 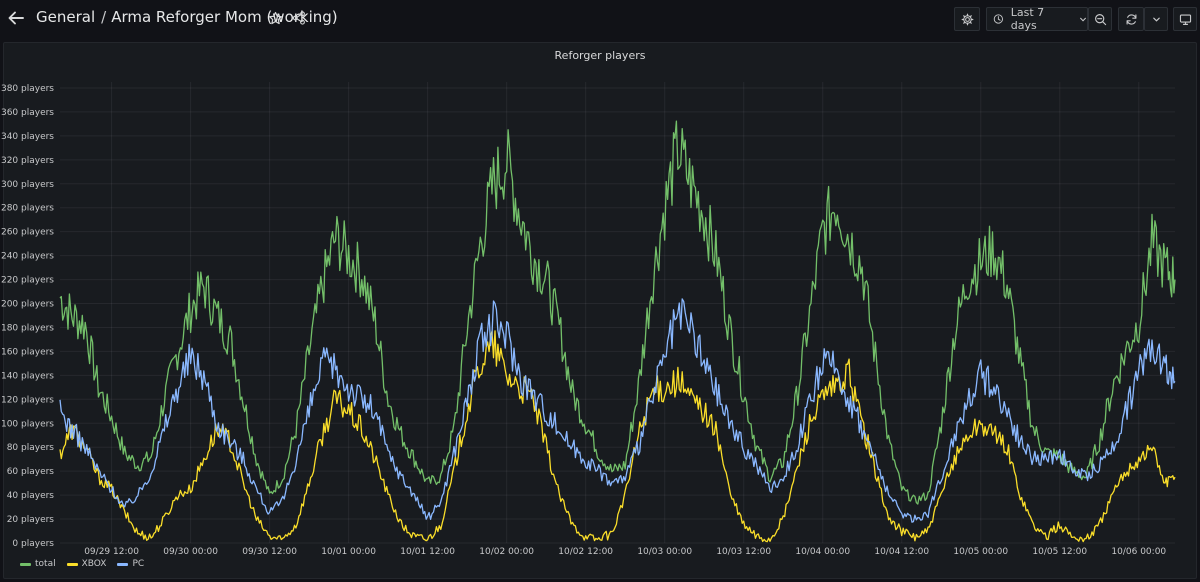 What do you see at coordinates (27, 113) in the screenshot?
I see `y-tick-label: 360 players` at bounding box center [27, 113].